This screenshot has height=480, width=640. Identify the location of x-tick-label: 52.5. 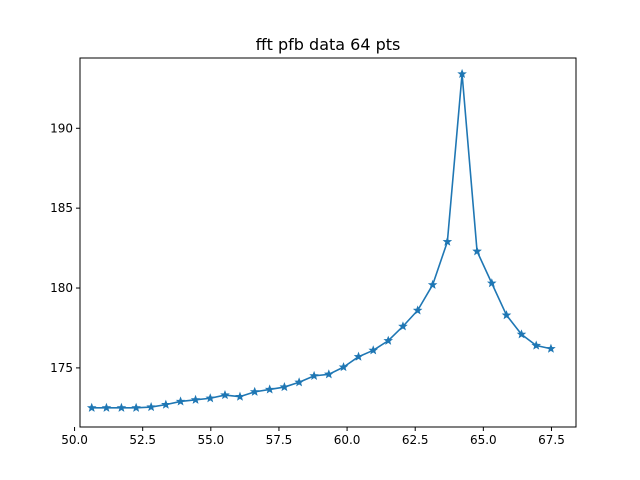
(142, 440).